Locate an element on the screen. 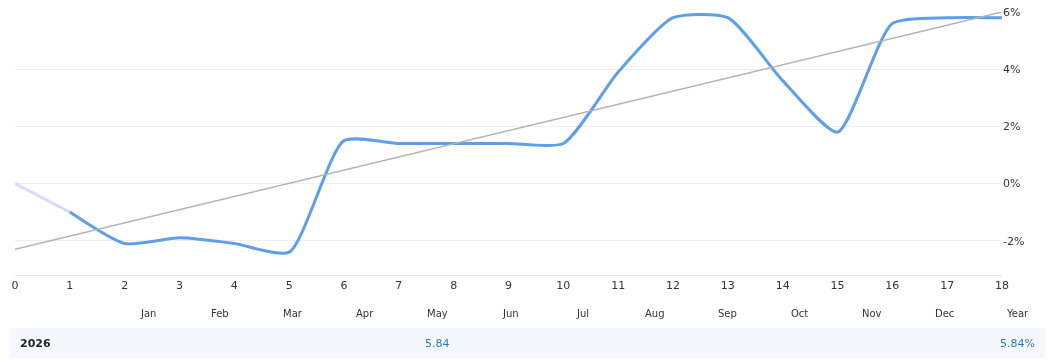 Image resolution: width=1050 pixels, height=360 pixels. y-tick-label: 4% is located at coordinates (1012, 70).